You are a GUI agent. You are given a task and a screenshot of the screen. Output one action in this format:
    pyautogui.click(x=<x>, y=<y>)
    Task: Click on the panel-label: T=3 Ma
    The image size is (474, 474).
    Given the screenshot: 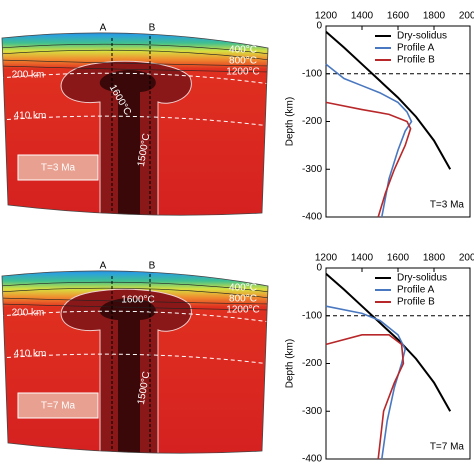 What is the action you would take?
    pyautogui.click(x=58, y=168)
    